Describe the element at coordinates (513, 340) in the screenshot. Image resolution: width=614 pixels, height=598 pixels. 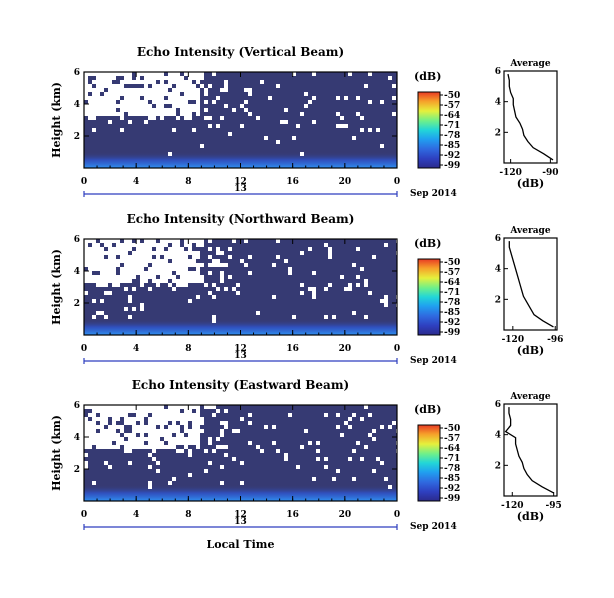
I see `profile-x-tick-label: -120` at that location.